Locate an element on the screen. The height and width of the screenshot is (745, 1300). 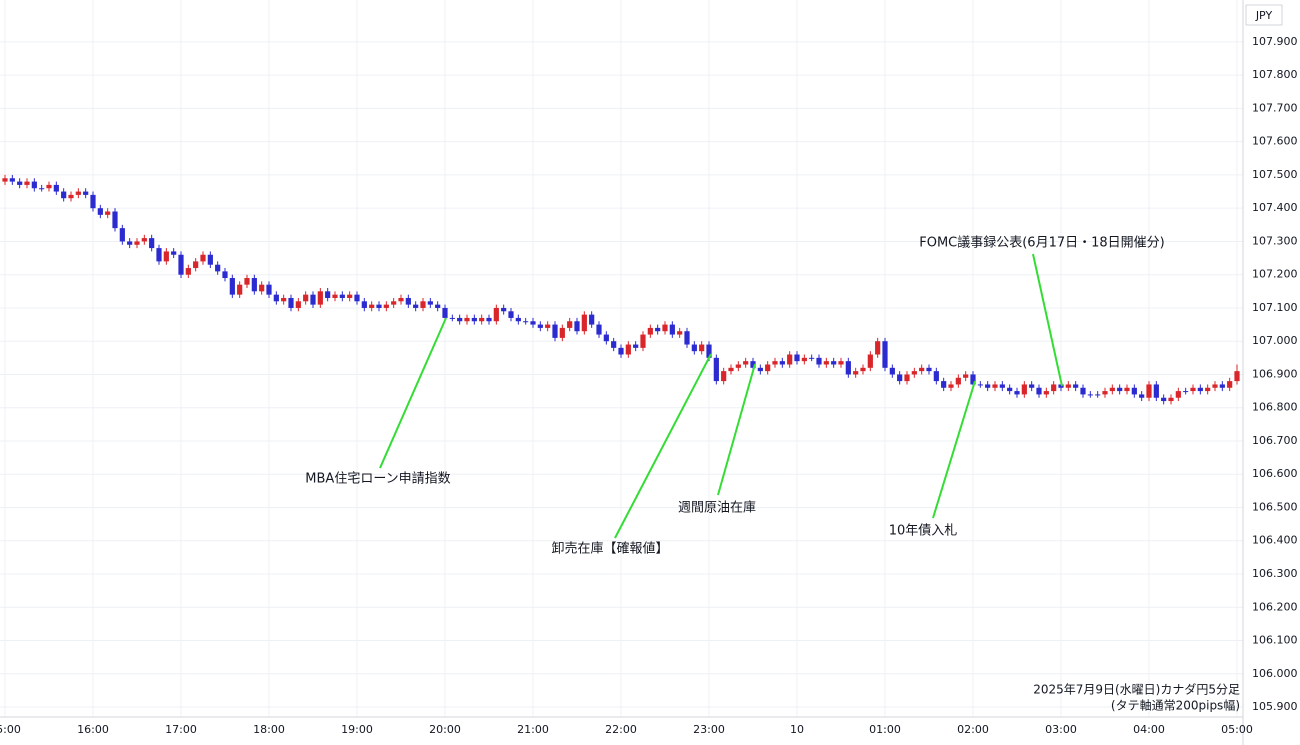
y-tick-label: 107.900 is located at coordinates (1275, 41).